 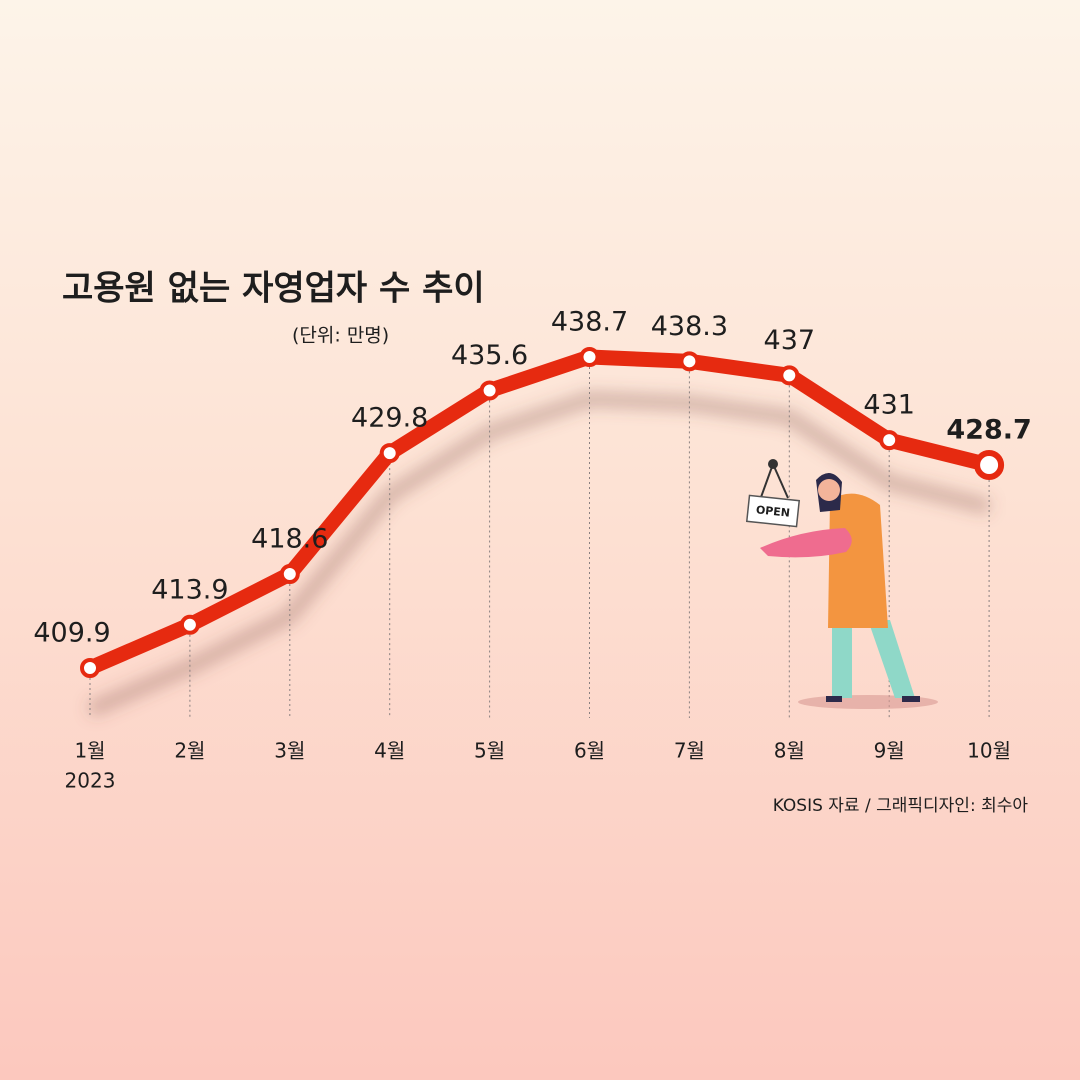 What do you see at coordinates (71, 633) in the screenshot?
I see `value-label: 409.9` at bounding box center [71, 633].